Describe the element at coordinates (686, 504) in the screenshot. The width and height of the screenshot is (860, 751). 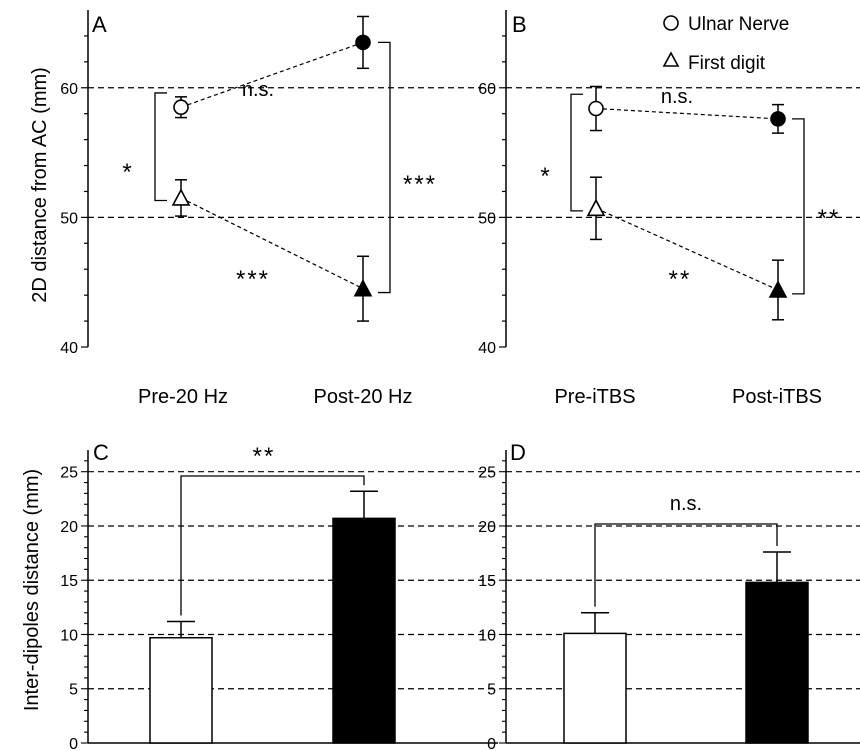
I see `between-bars-significance: n.s.` at that location.